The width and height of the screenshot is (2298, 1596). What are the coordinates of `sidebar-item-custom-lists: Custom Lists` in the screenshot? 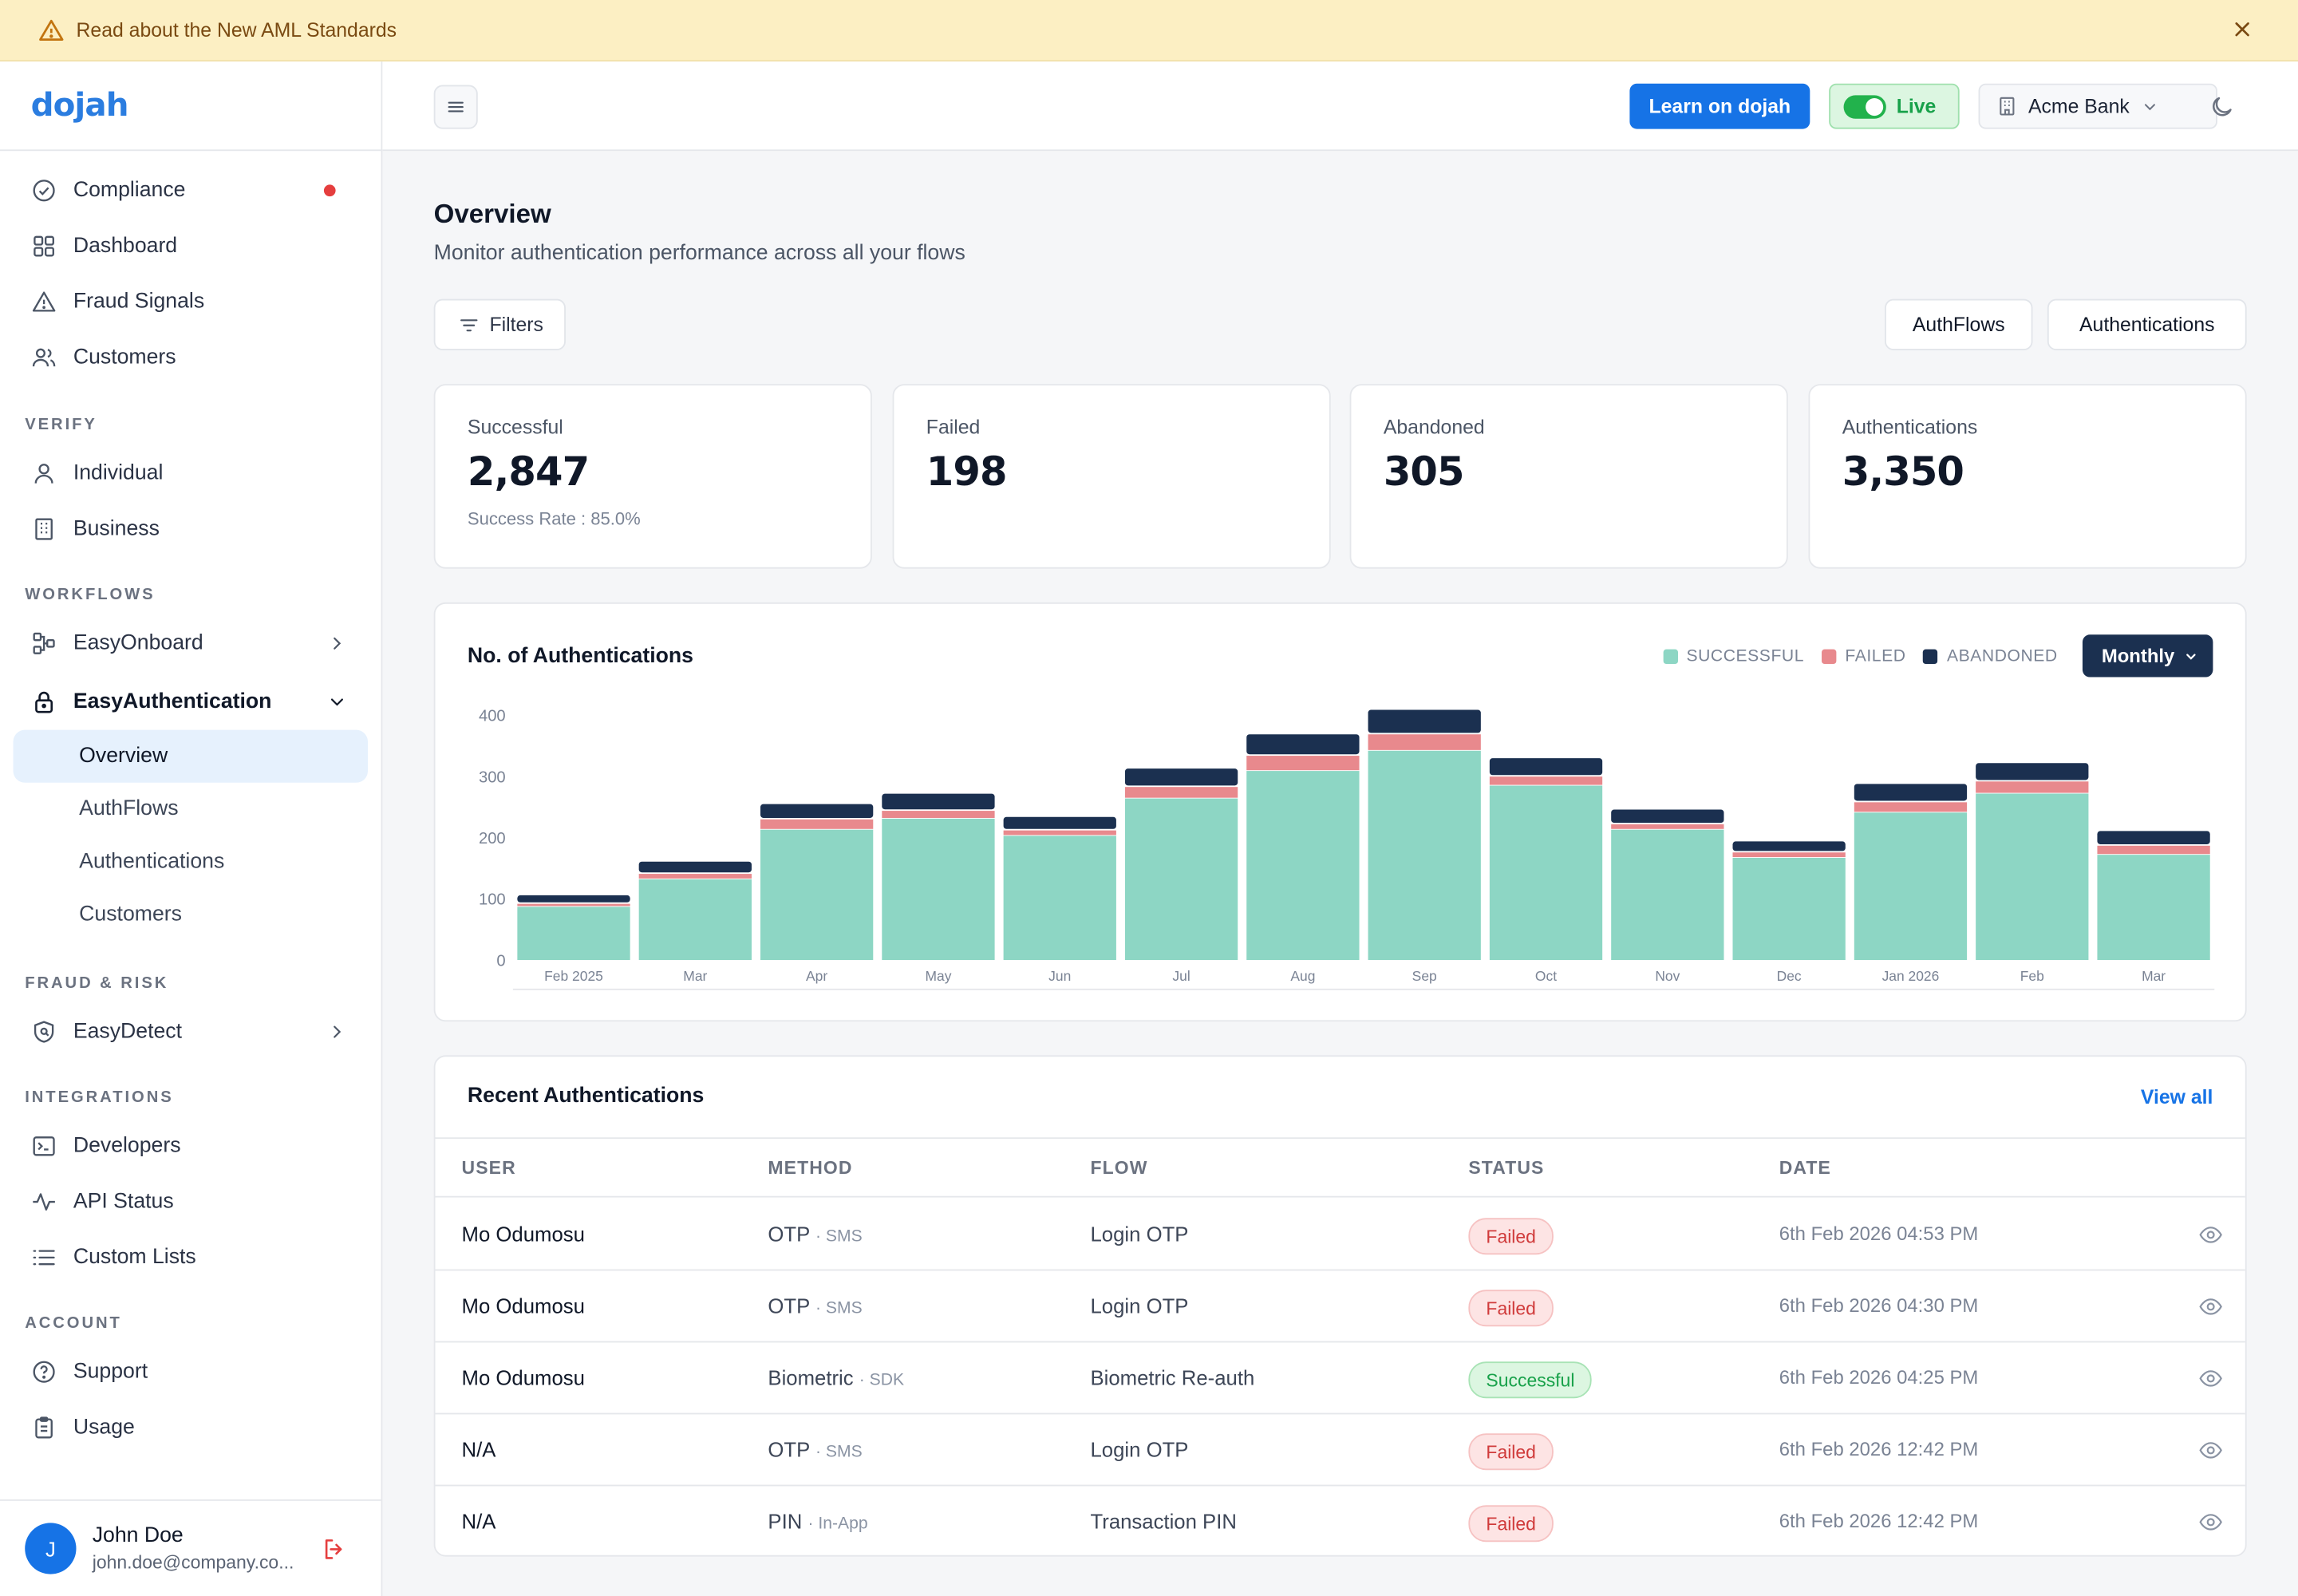 It's located at (191, 1258).